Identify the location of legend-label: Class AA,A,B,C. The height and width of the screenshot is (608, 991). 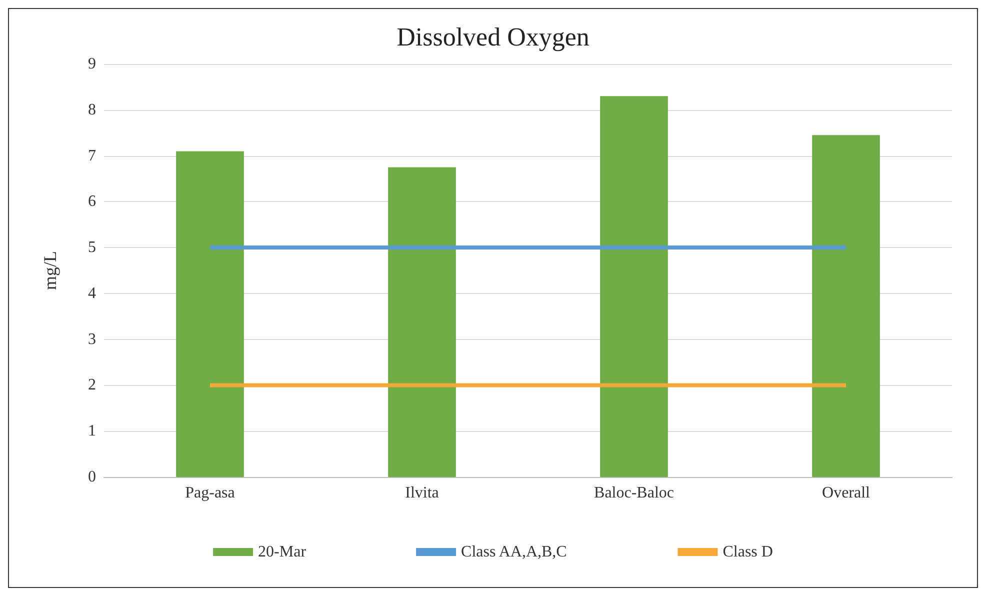
(514, 552).